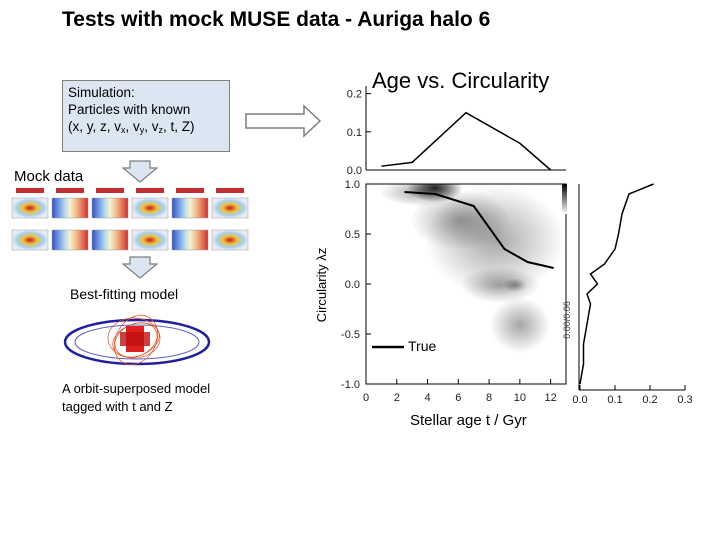 The image size is (720, 540). I want to click on age-distribution-line, so click(466, 141).